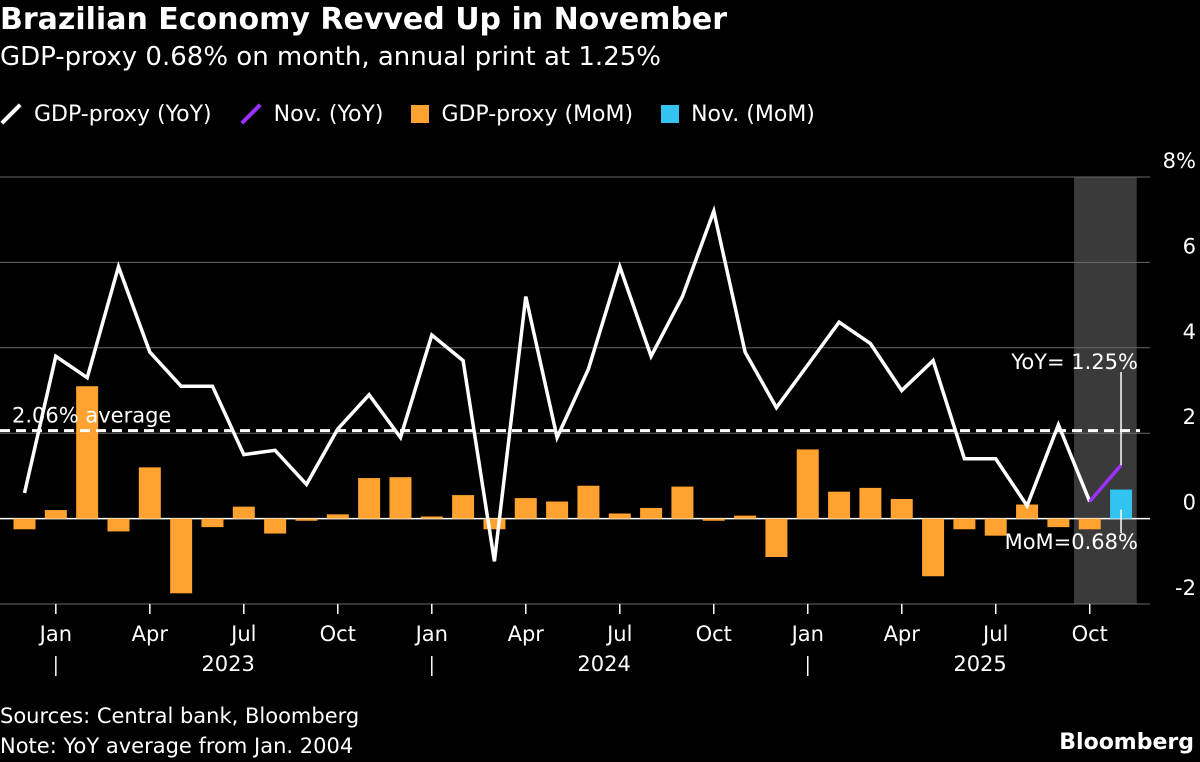  I want to click on year-label: 2023, so click(227, 664).